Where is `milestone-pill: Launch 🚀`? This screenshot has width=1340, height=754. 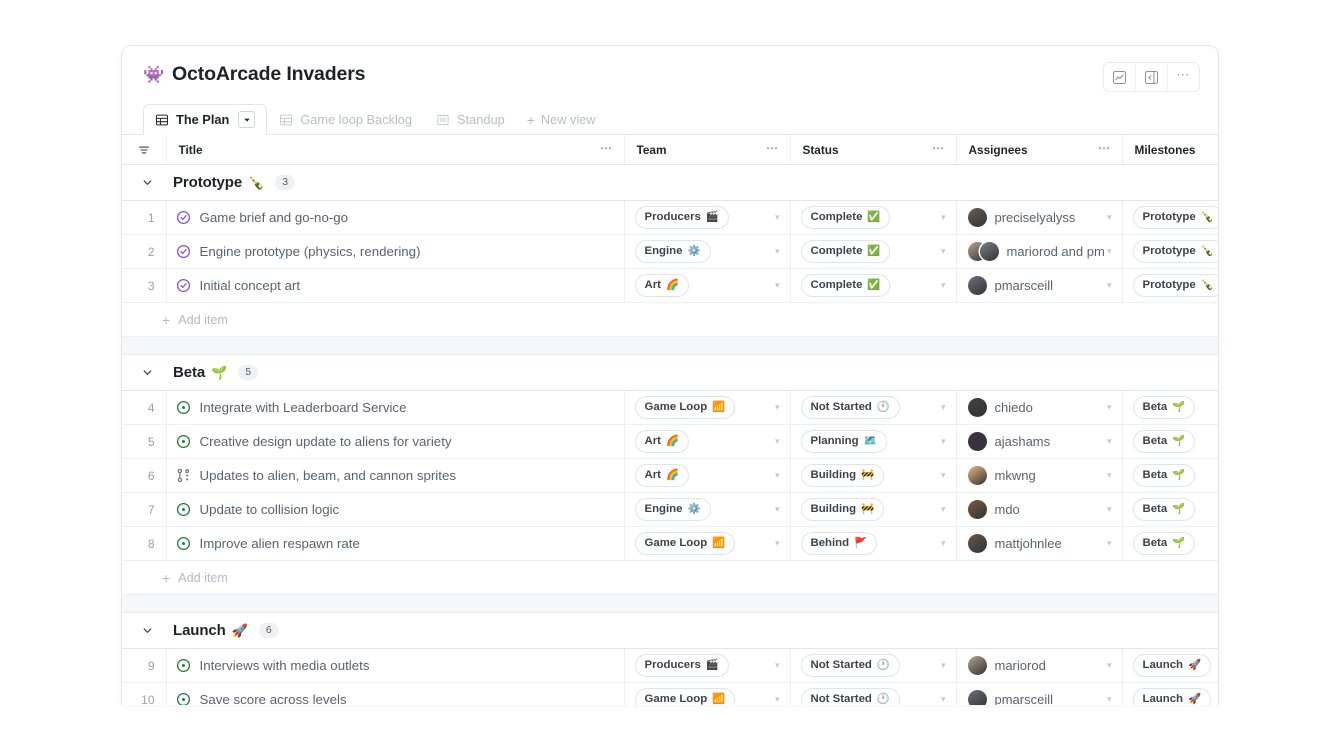
milestone-pill: Launch 🚀 is located at coordinates (1172, 696).